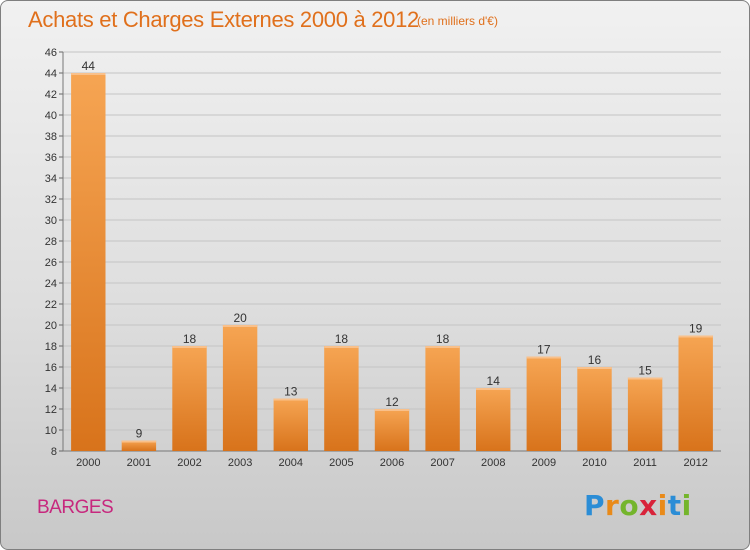  I want to click on y-tick-label: 34, so click(51, 179).